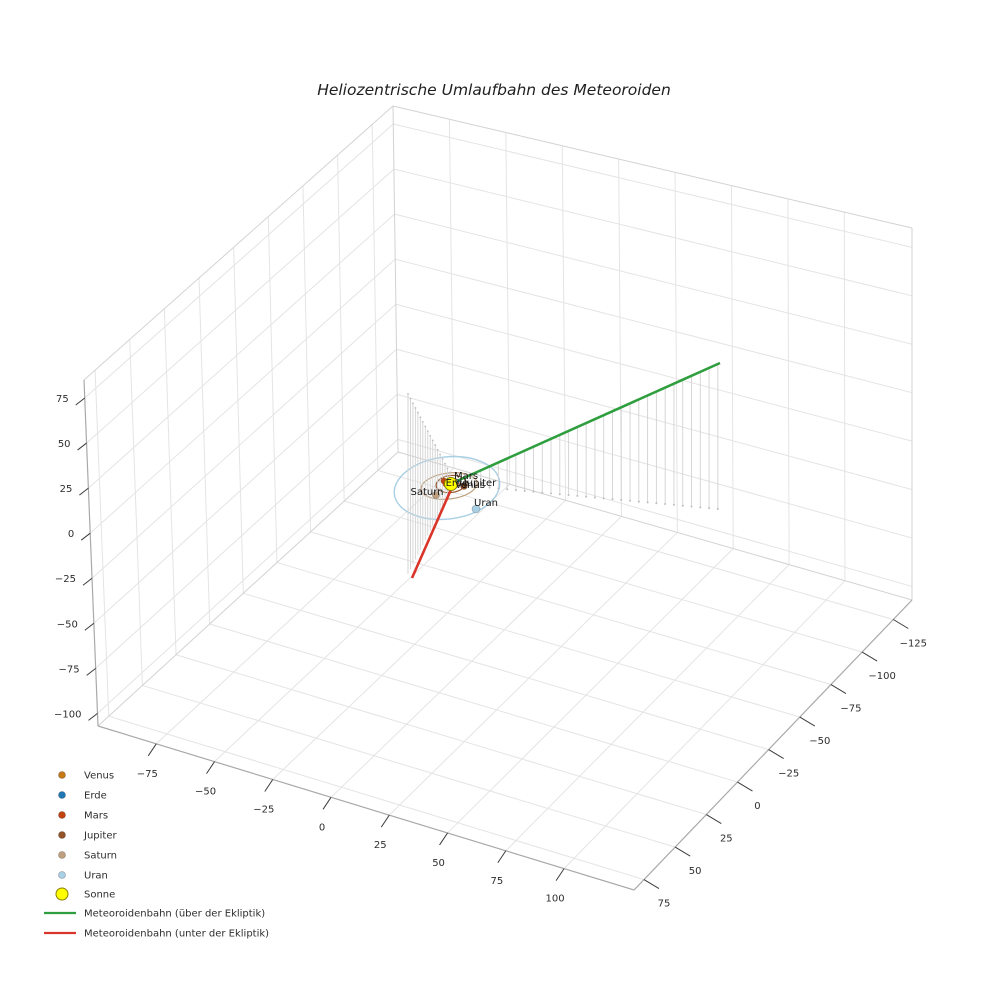 Image resolution: width=984 pixels, height=984 pixels. I want to click on planet-label-mars: Mars, so click(466, 476).